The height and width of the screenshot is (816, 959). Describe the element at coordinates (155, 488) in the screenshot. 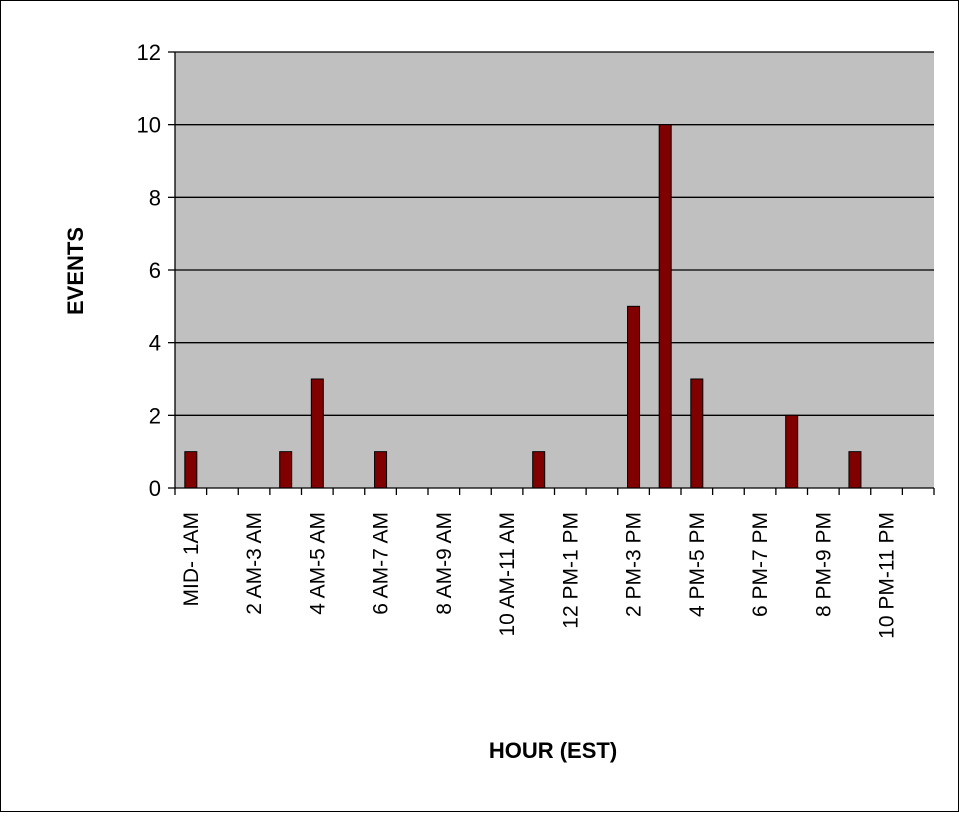

I see `y-tick-label-0: 0` at that location.